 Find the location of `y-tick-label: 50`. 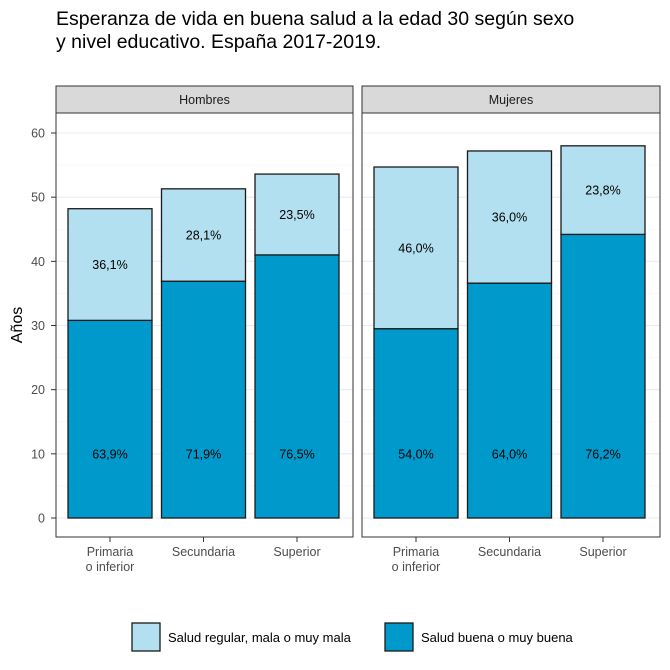

y-tick-label: 50 is located at coordinates (38, 198).